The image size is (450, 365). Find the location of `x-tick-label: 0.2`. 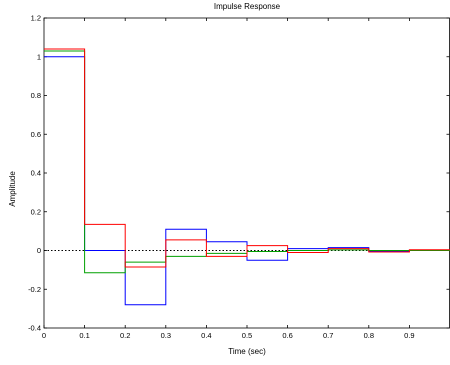

x-tick-label: 0.2 is located at coordinates (125, 335).